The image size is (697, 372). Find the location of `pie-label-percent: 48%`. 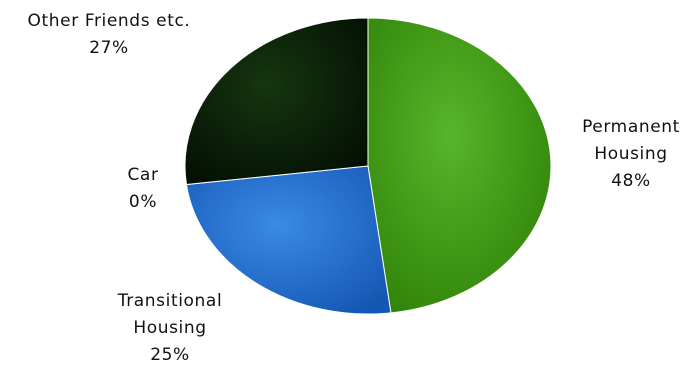

pie-label-percent: 48% is located at coordinates (631, 181).